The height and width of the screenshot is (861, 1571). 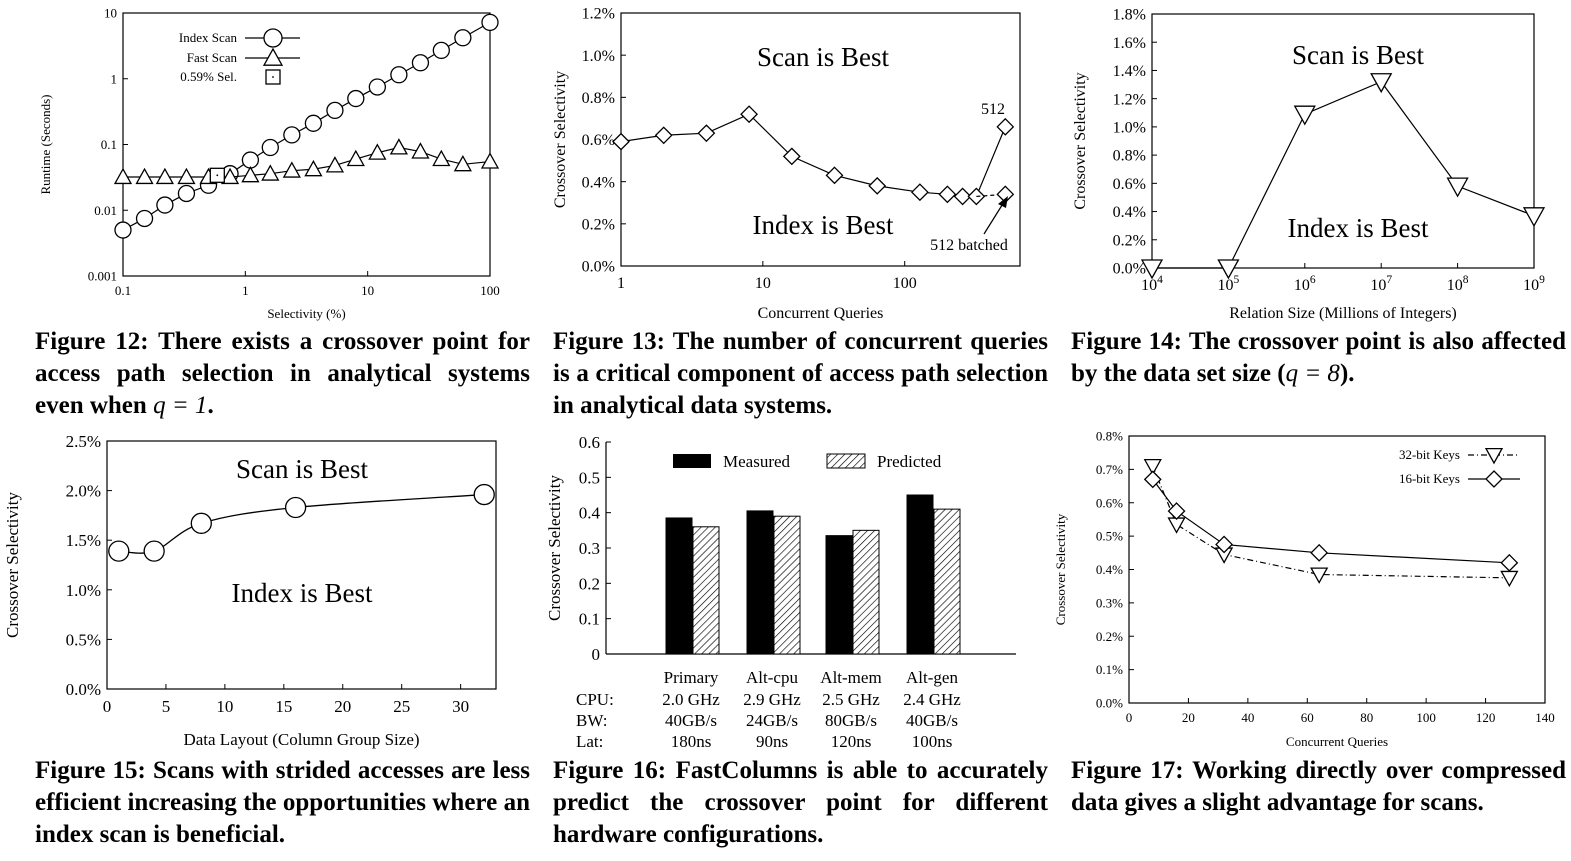 I want to click on fig13-annotation-512: 512, so click(x=993, y=109).